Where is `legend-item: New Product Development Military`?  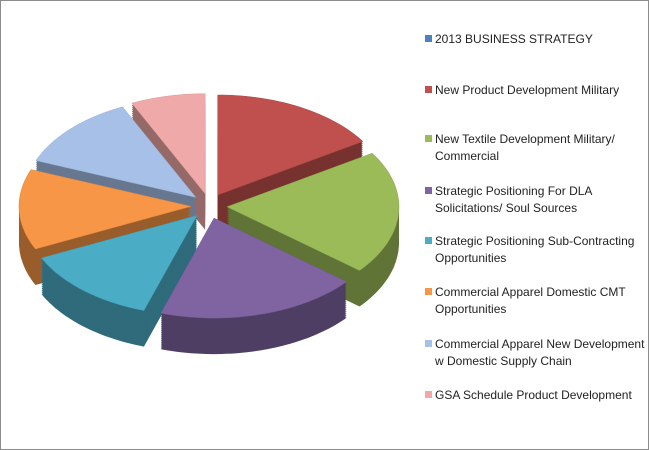 legend-item: New Product Development Military is located at coordinates (522, 90).